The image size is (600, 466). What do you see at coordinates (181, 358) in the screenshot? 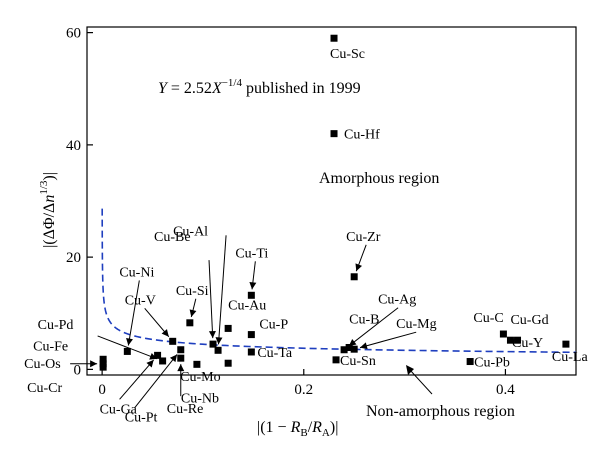
I see `data-point-cu-re` at bounding box center [181, 358].